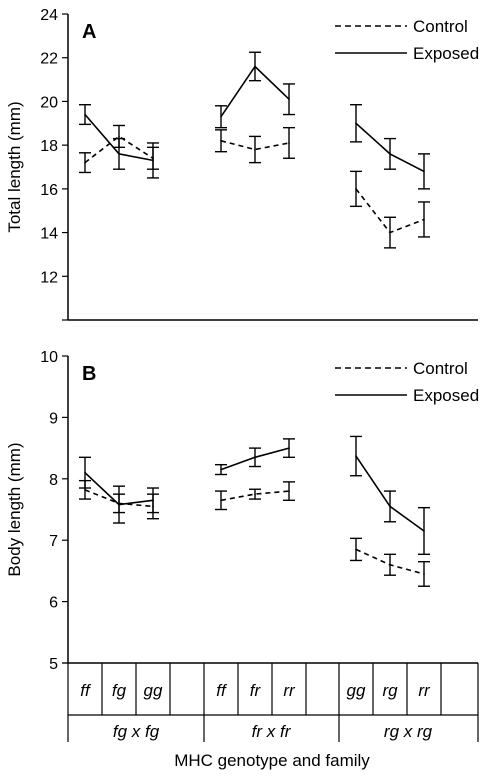 This screenshot has height=780, width=498. Describe the element at coordinates (49, 234) in the screenshot. I see `y-tick-label: 14` at that location.